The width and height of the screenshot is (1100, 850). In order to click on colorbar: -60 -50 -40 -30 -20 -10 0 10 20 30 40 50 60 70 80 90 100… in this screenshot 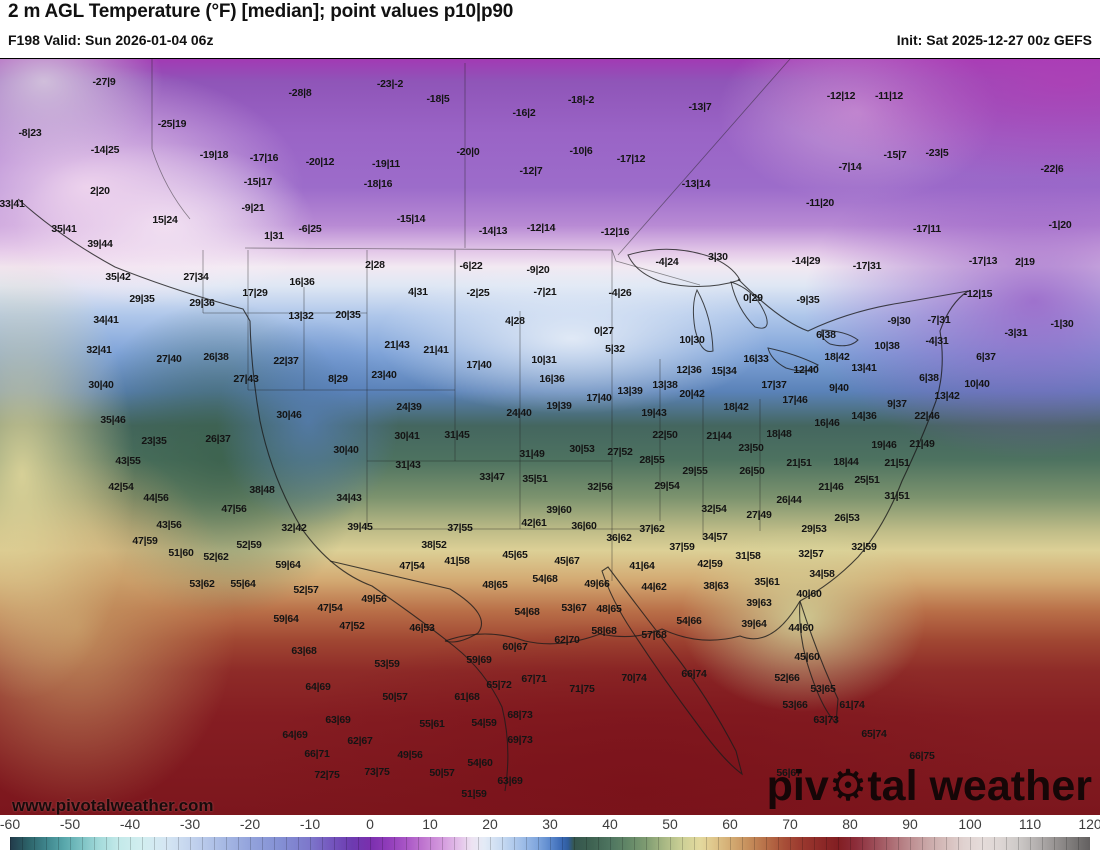, I will do `click(550, 832)`.